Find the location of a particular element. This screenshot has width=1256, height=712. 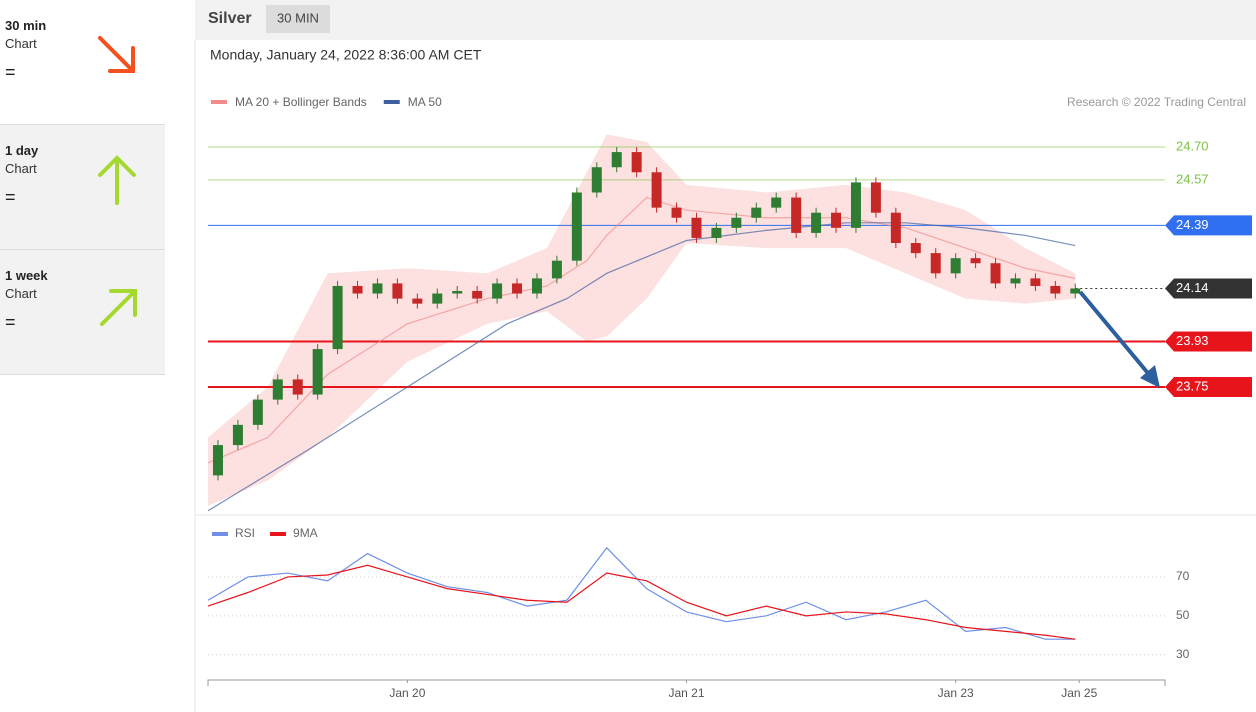

level-label: 24.14 is located at coordinates (1192, 287).